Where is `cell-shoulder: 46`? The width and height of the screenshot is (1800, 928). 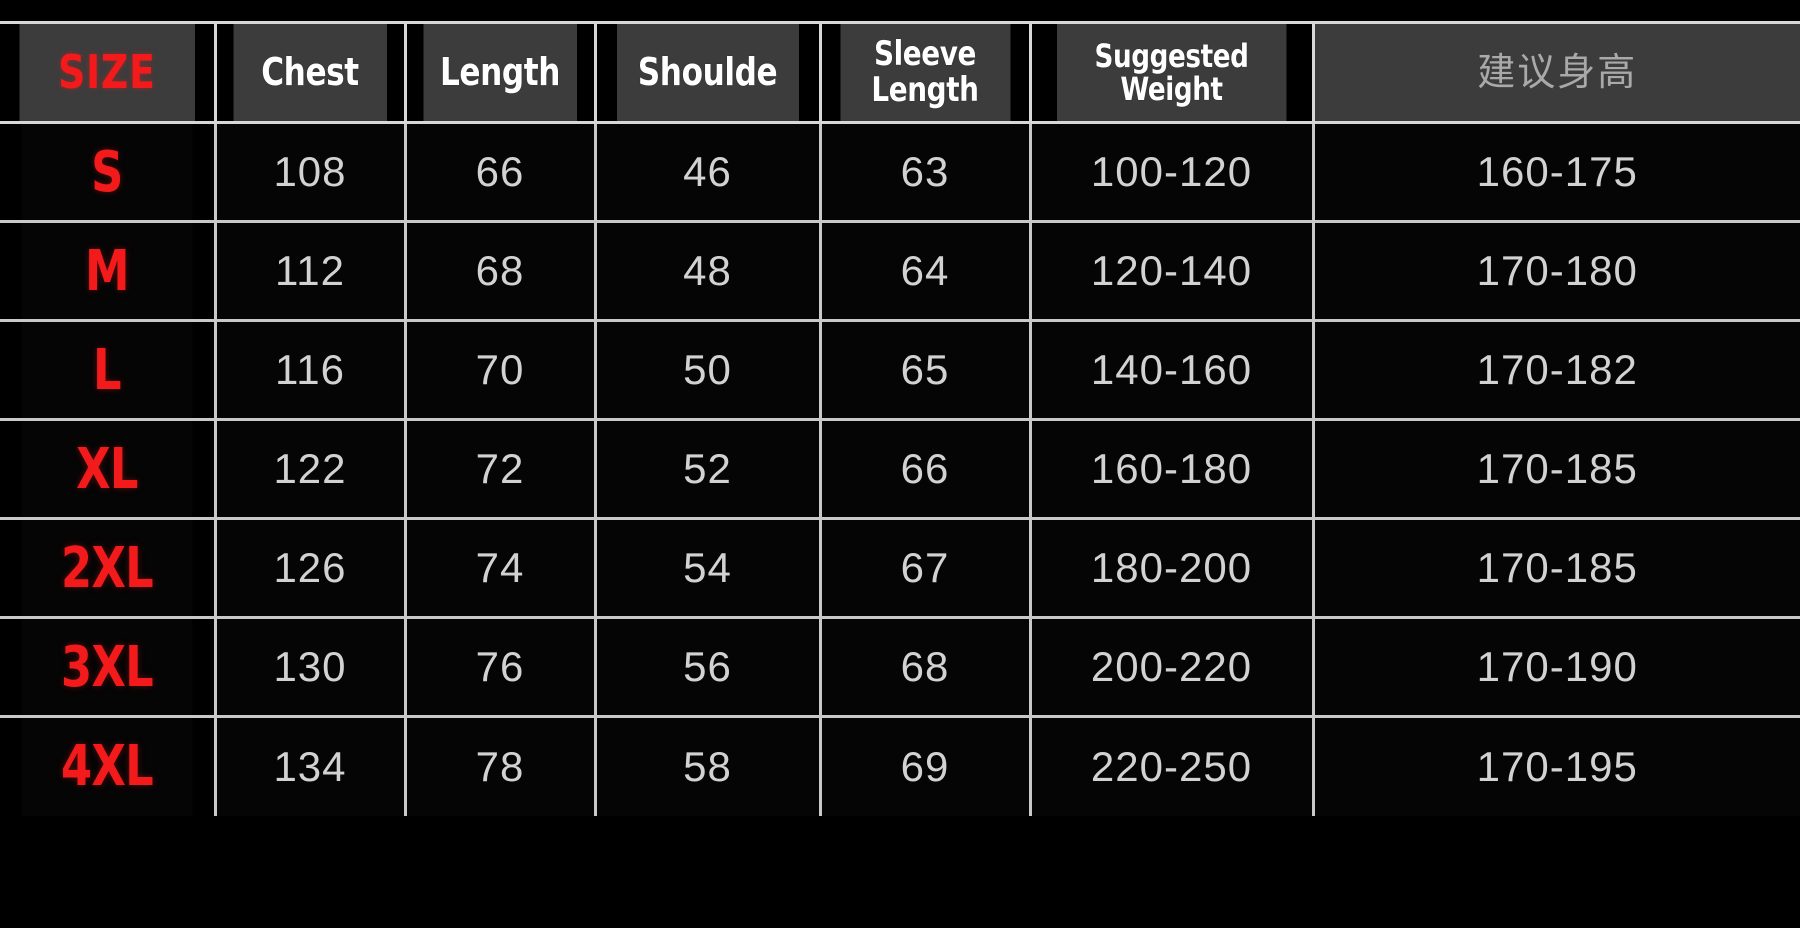
cell-shoulder: 46 is located at coordinates (708, 172).